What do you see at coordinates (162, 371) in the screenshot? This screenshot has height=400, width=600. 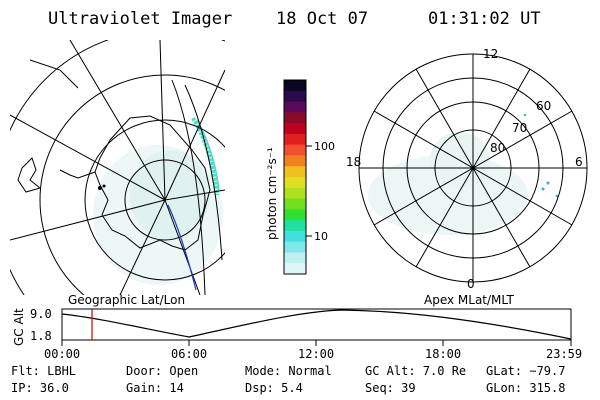 I see `info-door: Door: Open` at bounding box center [162, 371].